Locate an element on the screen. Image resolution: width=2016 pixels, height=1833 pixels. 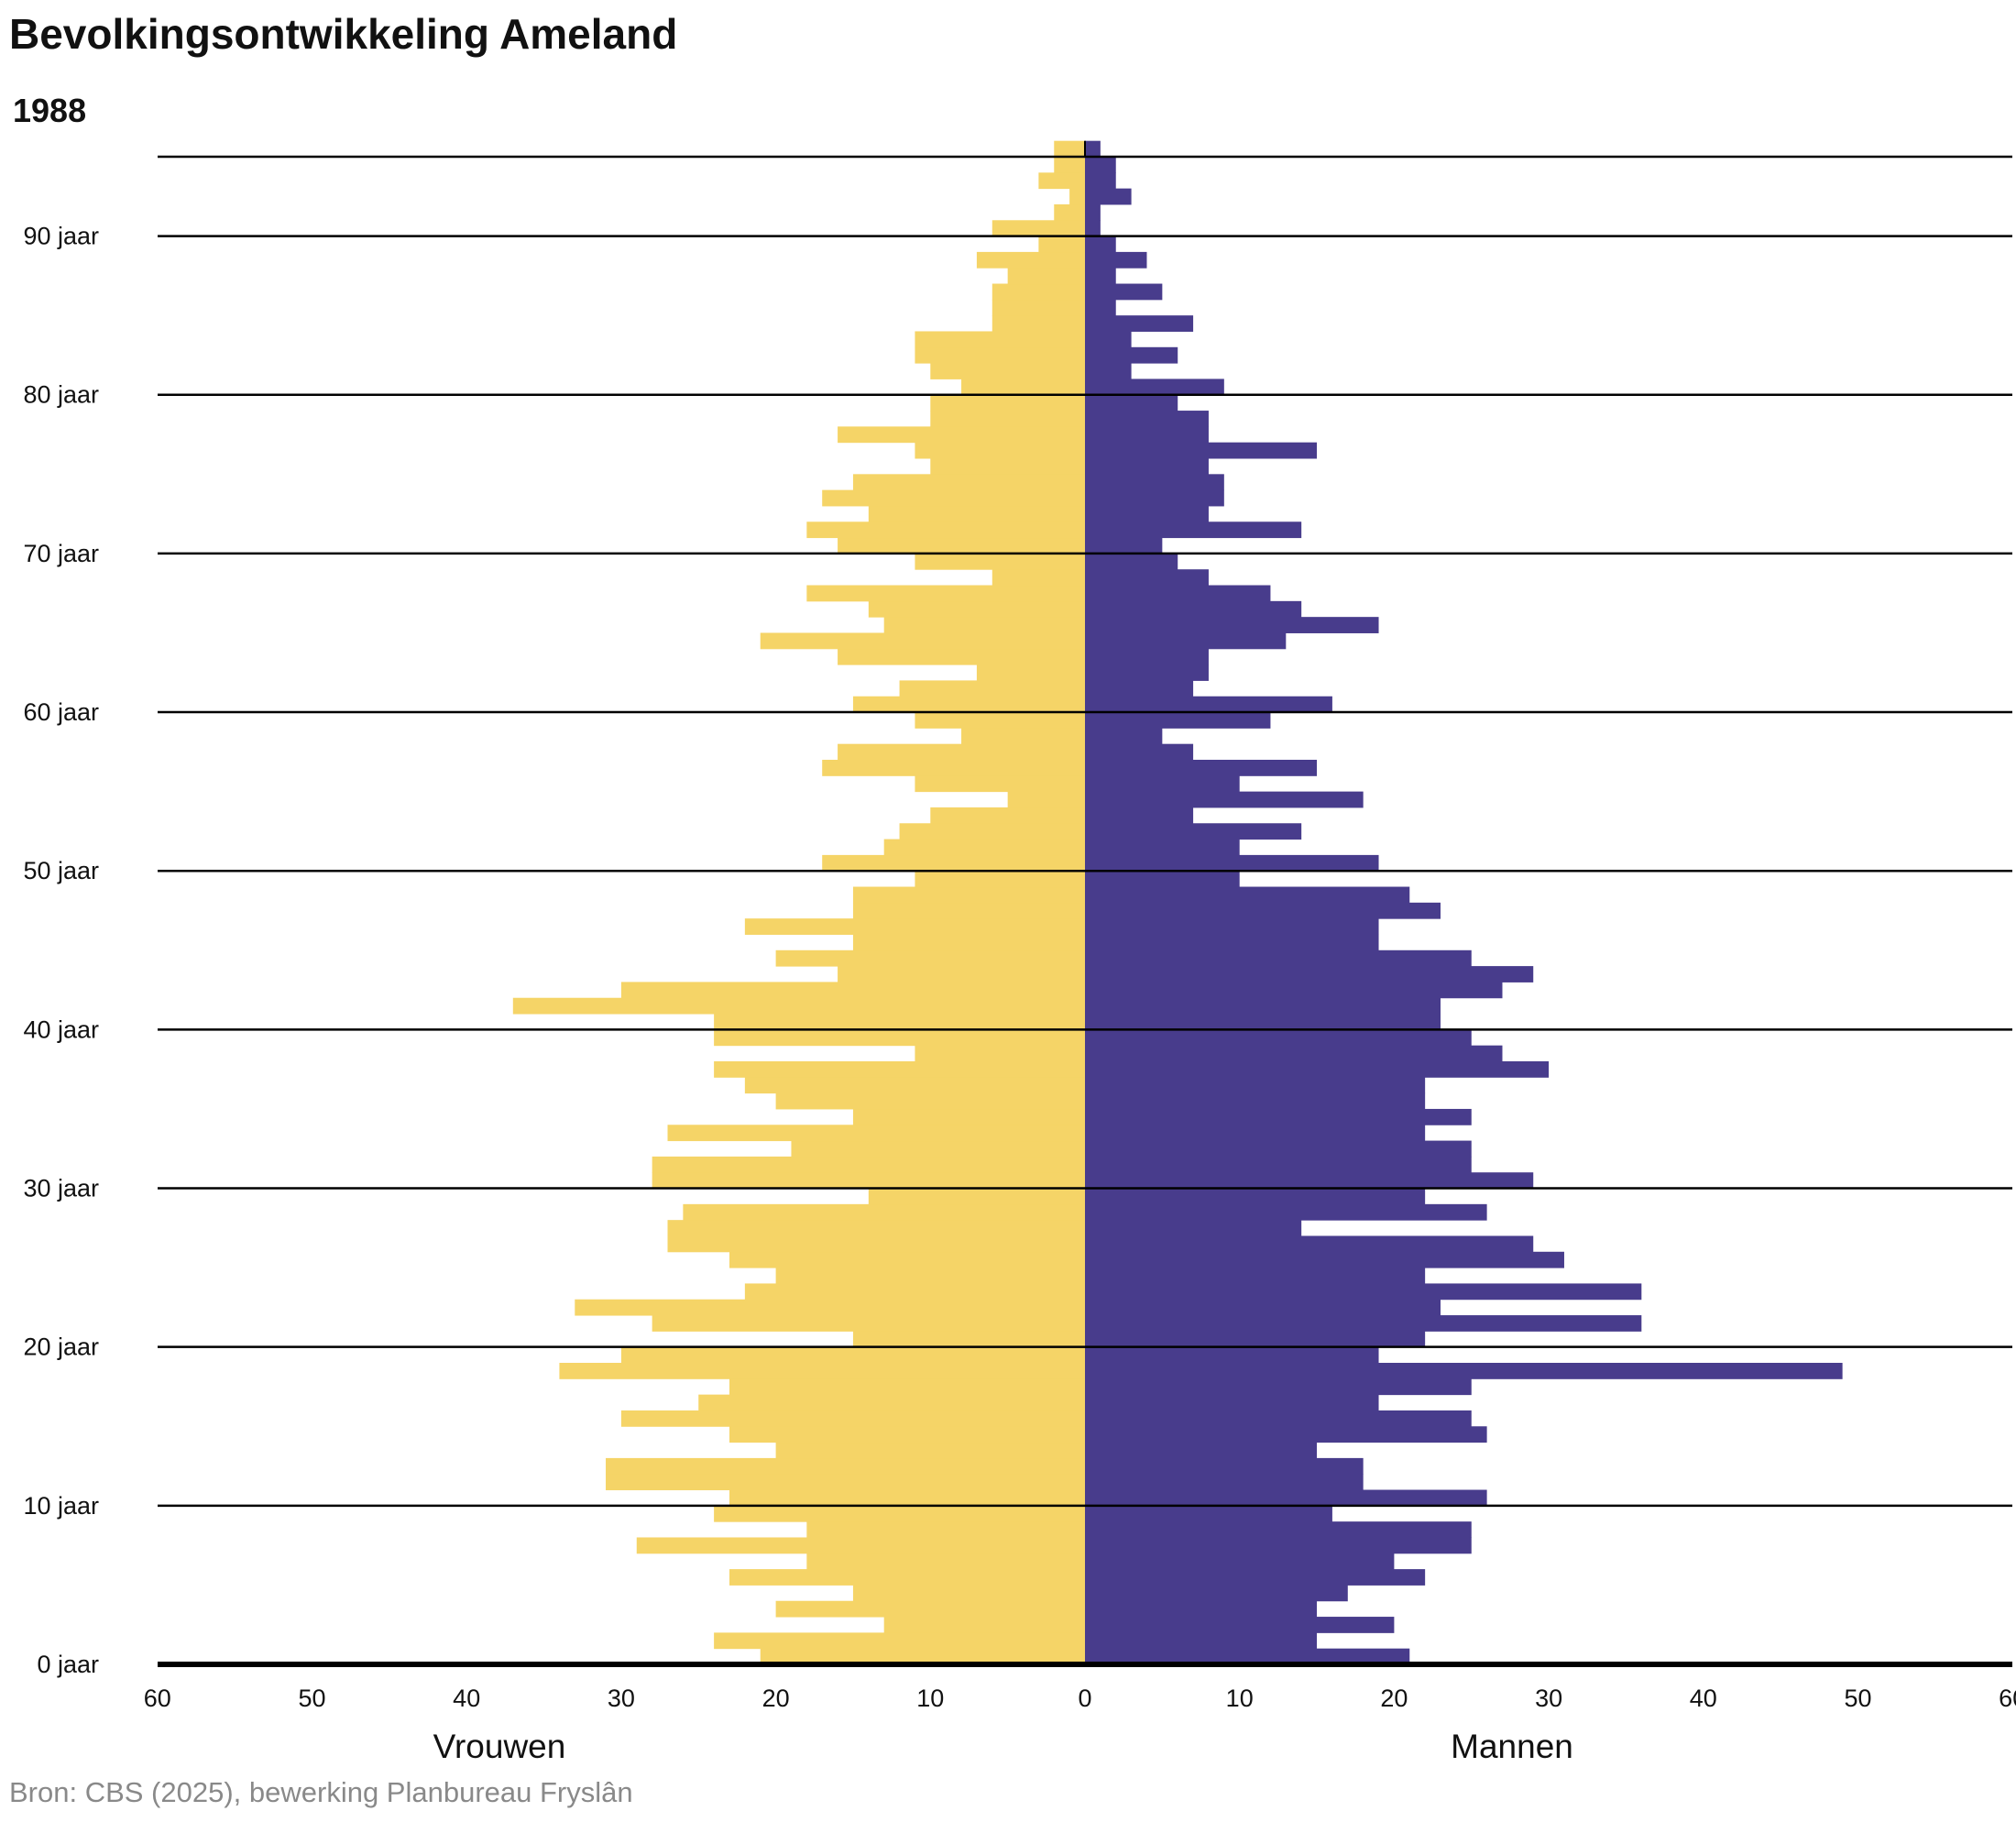
x-tick-label-9: 30 is located at coordinates (1548, 1698).